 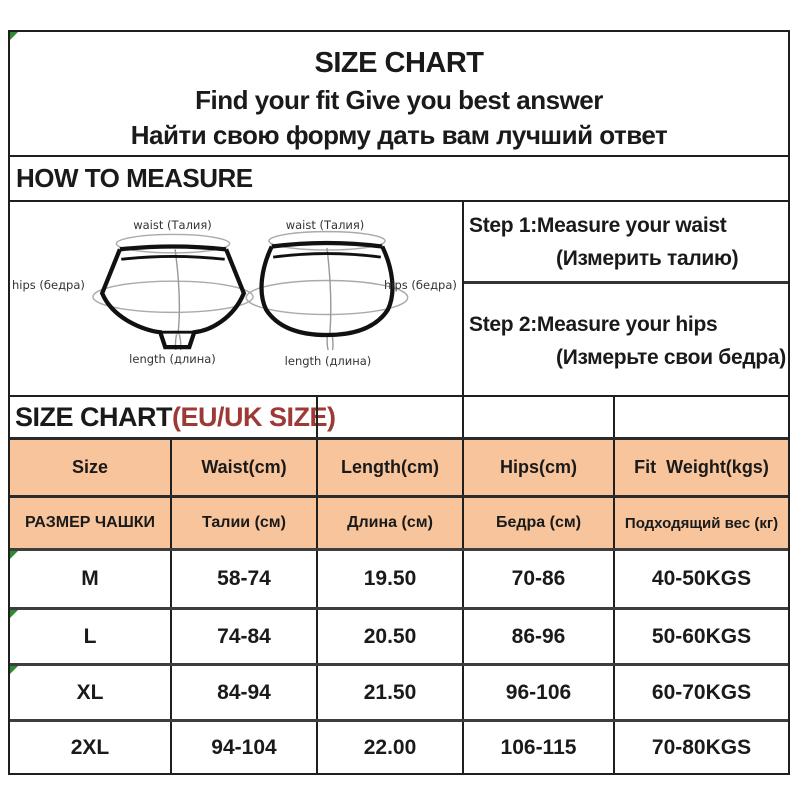 What do you see at coordinates (598, 225) in the screenshot?
I see `step-1-text-en: Step 1:Measure your waist` at bounding box center [598, 225].